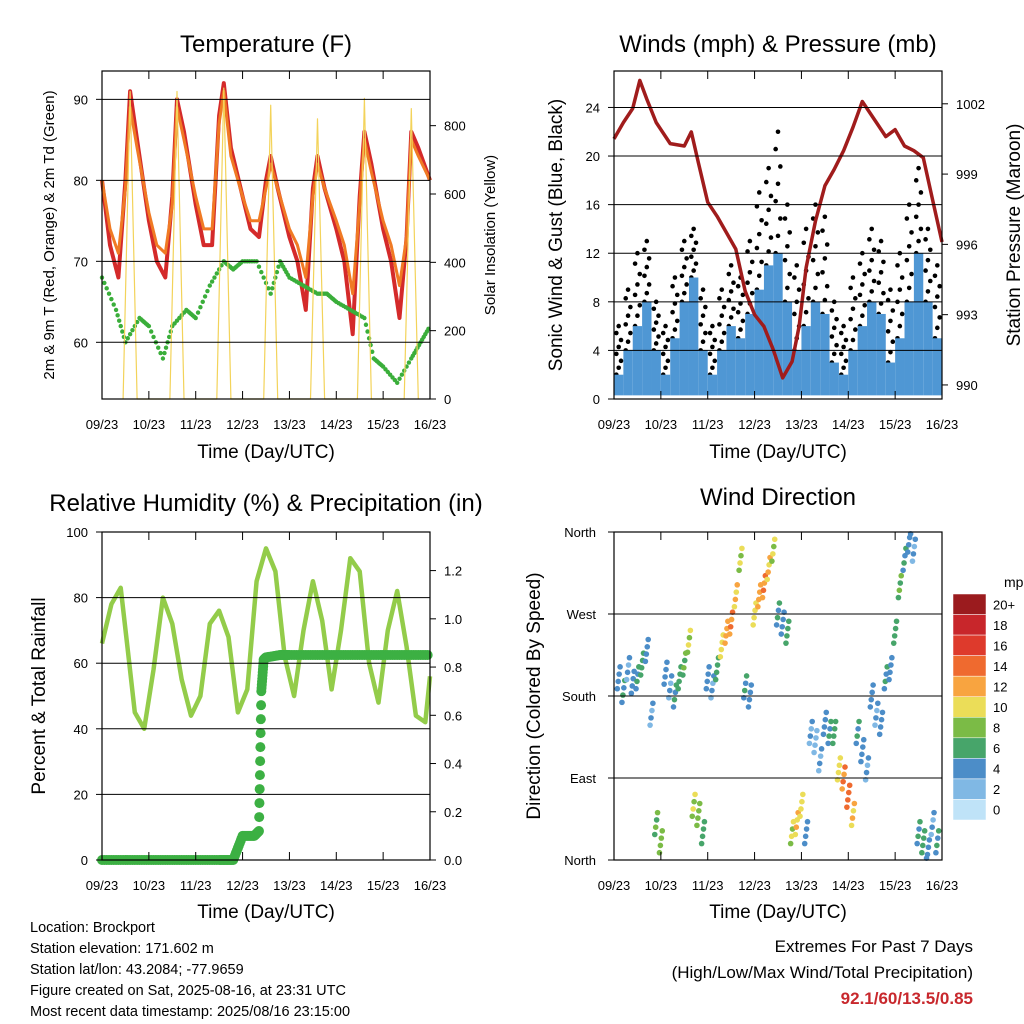  Describe the element at coordinates (265, 240) in the screenshot. I see `temperature-plot-area` at that location.